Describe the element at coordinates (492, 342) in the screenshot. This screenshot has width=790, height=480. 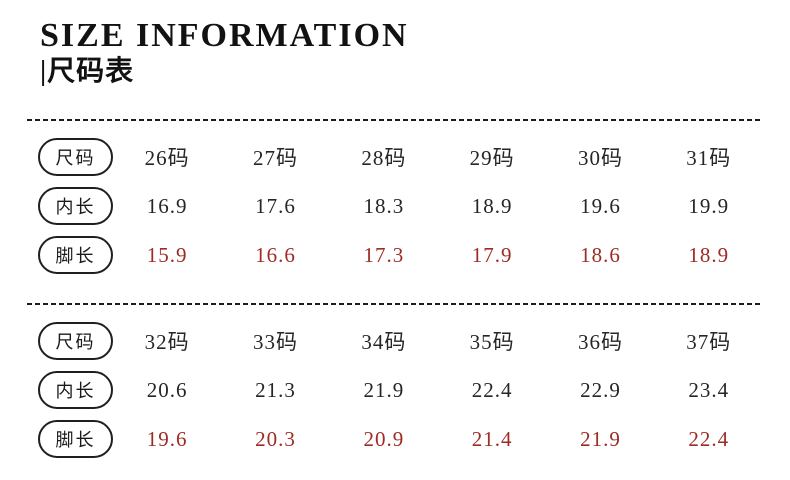
I see `value-cell: 35码` at that location.